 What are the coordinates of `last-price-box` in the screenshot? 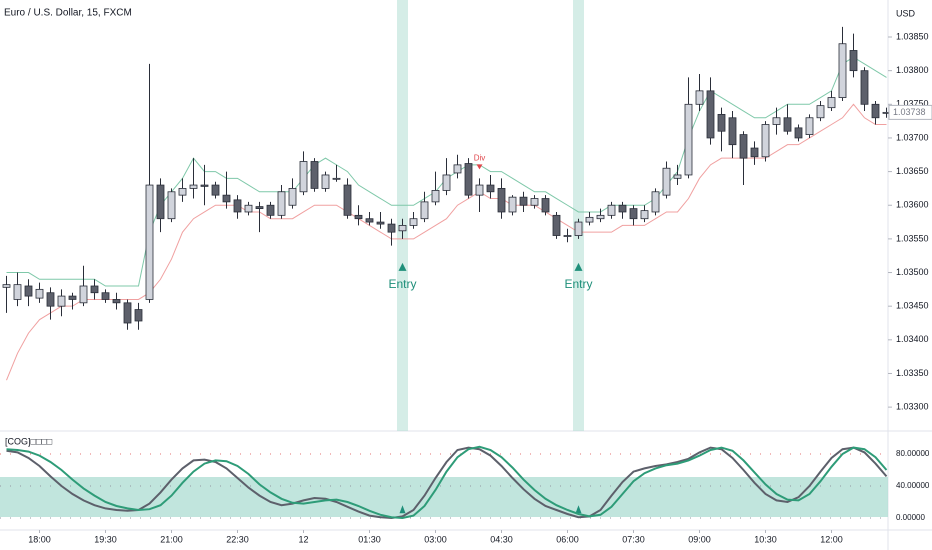 It's located at (910, 112).